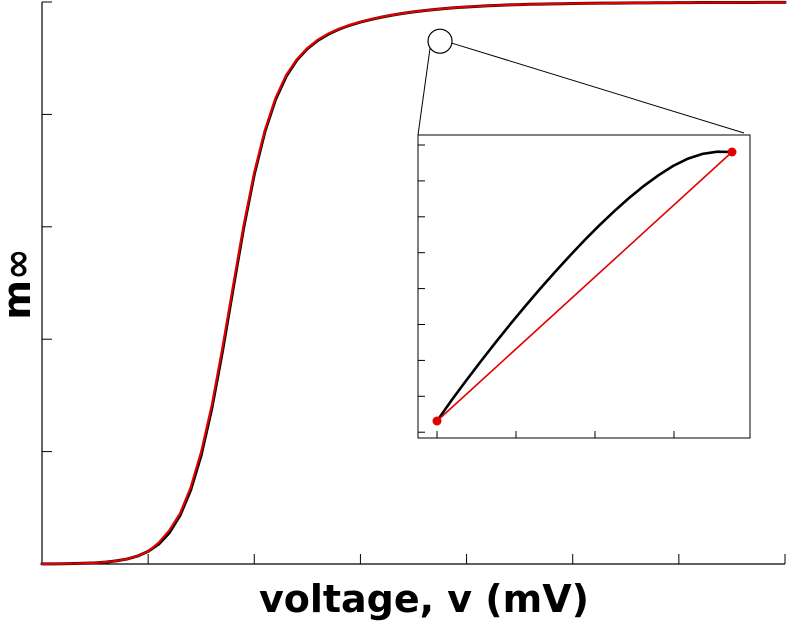  I want to click on zoom-callout, so click(581, 82).